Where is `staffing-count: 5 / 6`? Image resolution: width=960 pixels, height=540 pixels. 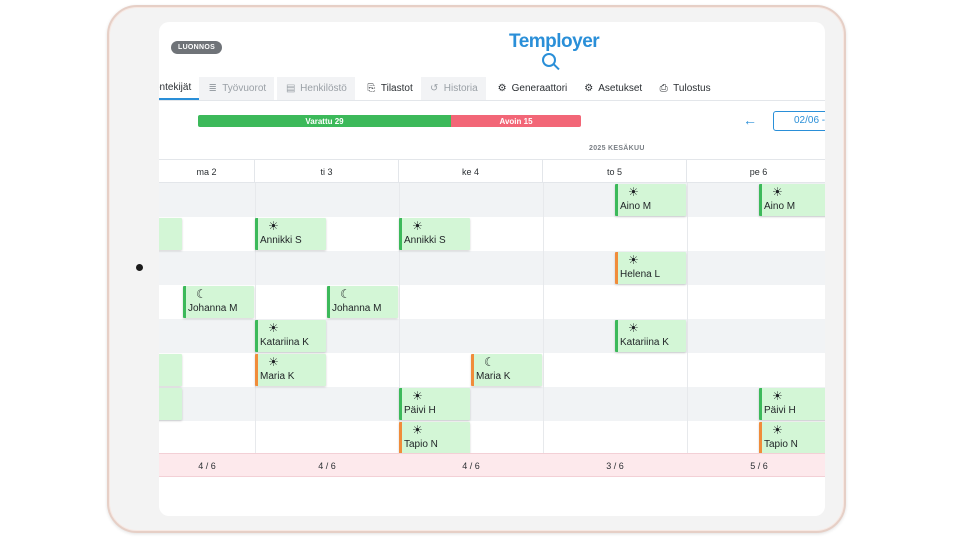
staffing-count: 5 / 6 is located at coordinates (759, 465).